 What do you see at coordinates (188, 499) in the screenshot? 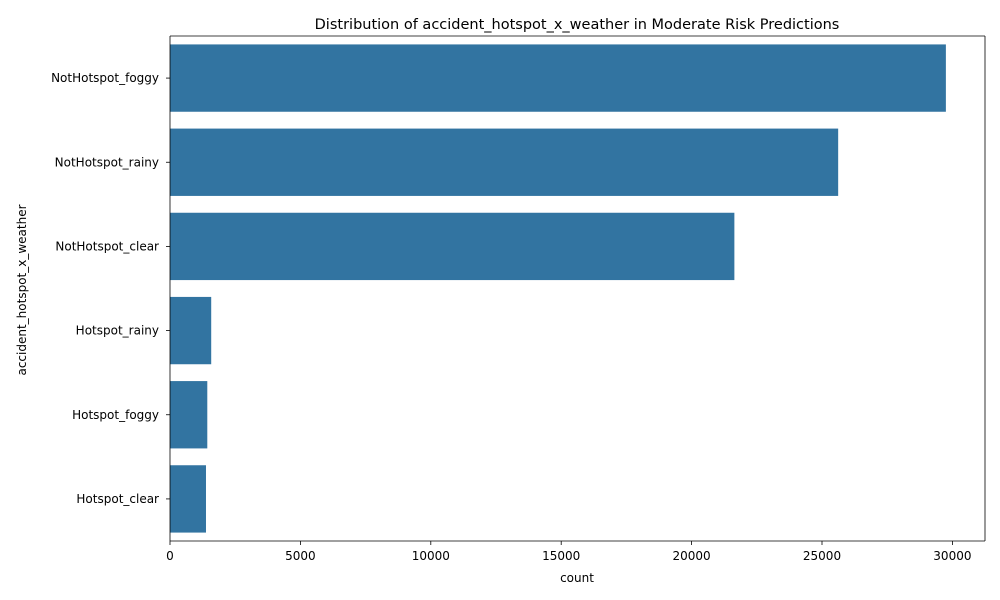
I see `bar-hotspot-clear` at bounding box center [188, 499].